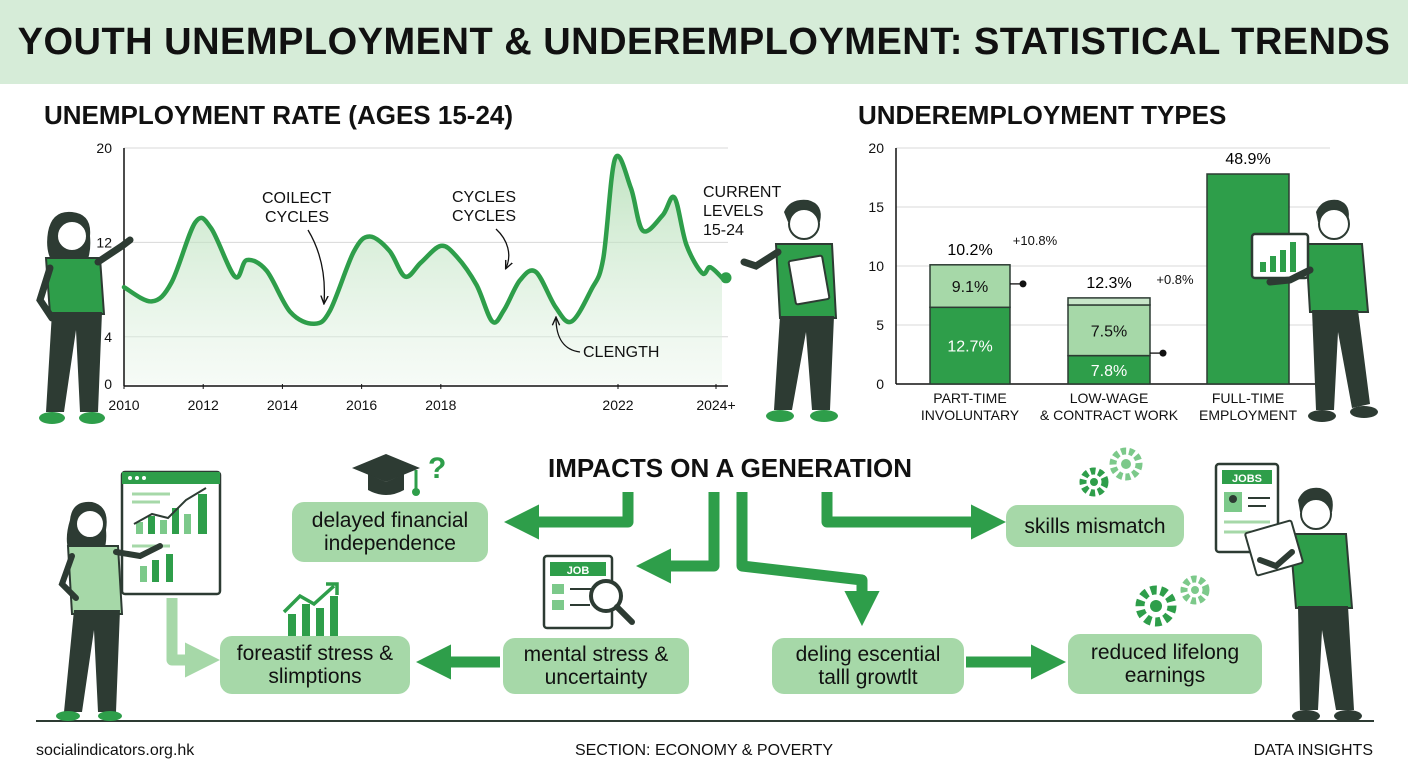 This screenshot has height=768, width=1408. Describe the element at coordinates (578, 571) in the screenshot. I see `svg-text: JOB` at that location.